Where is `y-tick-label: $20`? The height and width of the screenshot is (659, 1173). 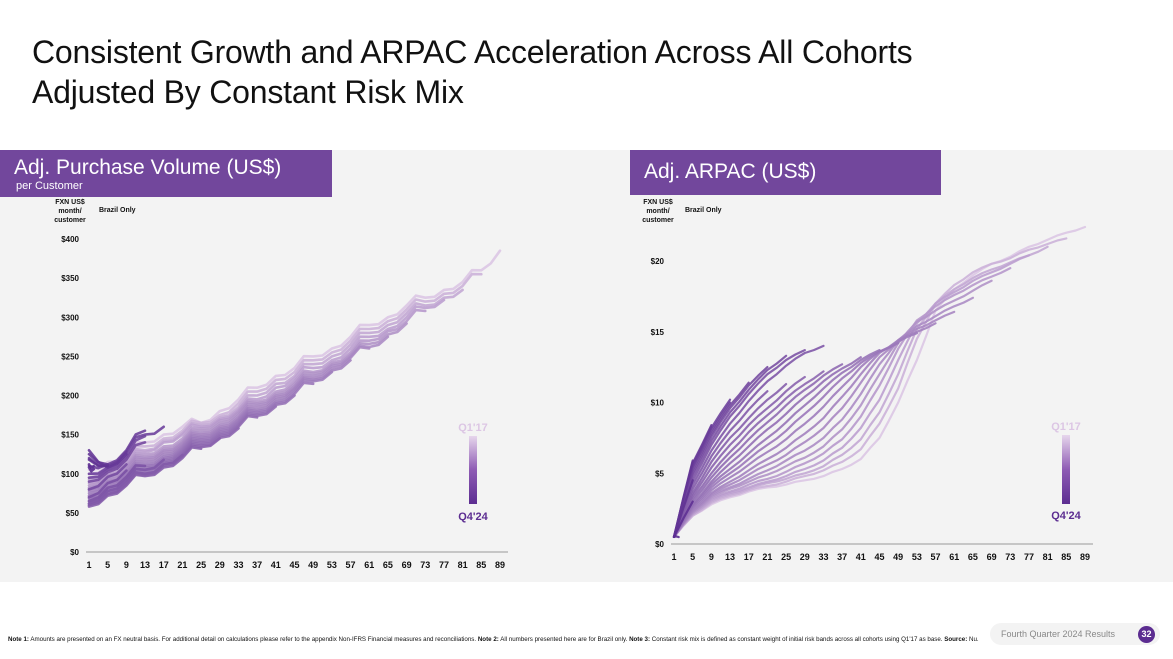 y-tick-label: $20 is located at coordinates (658, 261).